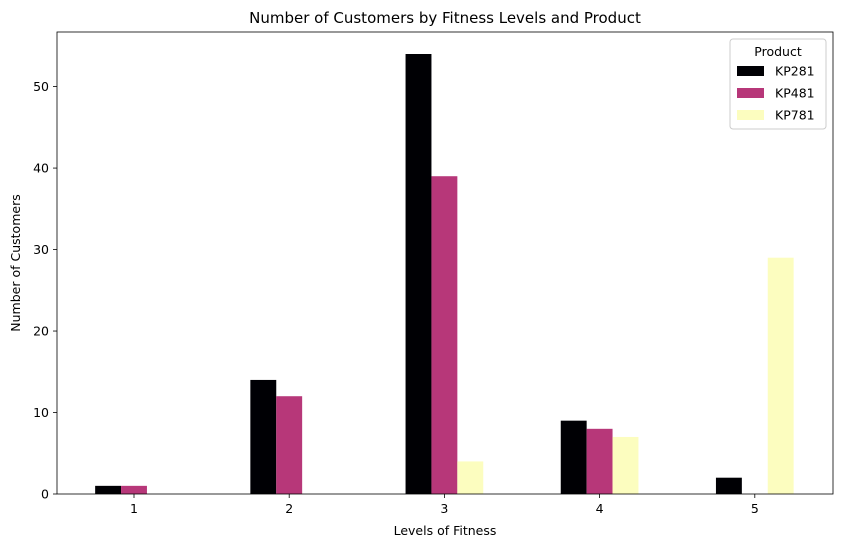 This screenshot has width=841, height=547. I want to click on legend-label-kp781: KP781, so click(795, 115).